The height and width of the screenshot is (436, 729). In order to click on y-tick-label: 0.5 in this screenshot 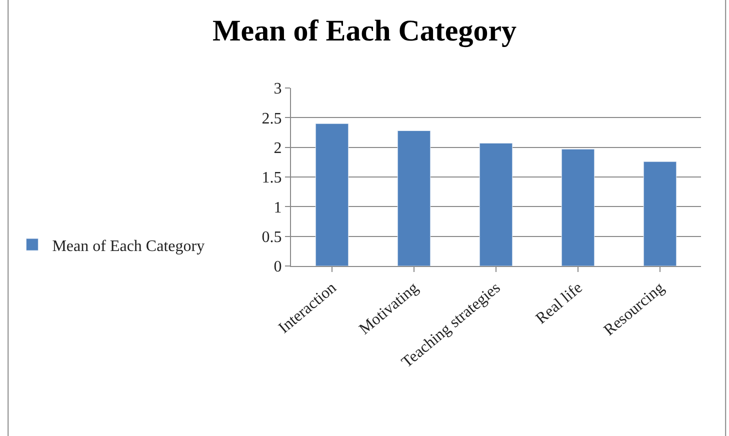, I will do `click(272, 237)`.